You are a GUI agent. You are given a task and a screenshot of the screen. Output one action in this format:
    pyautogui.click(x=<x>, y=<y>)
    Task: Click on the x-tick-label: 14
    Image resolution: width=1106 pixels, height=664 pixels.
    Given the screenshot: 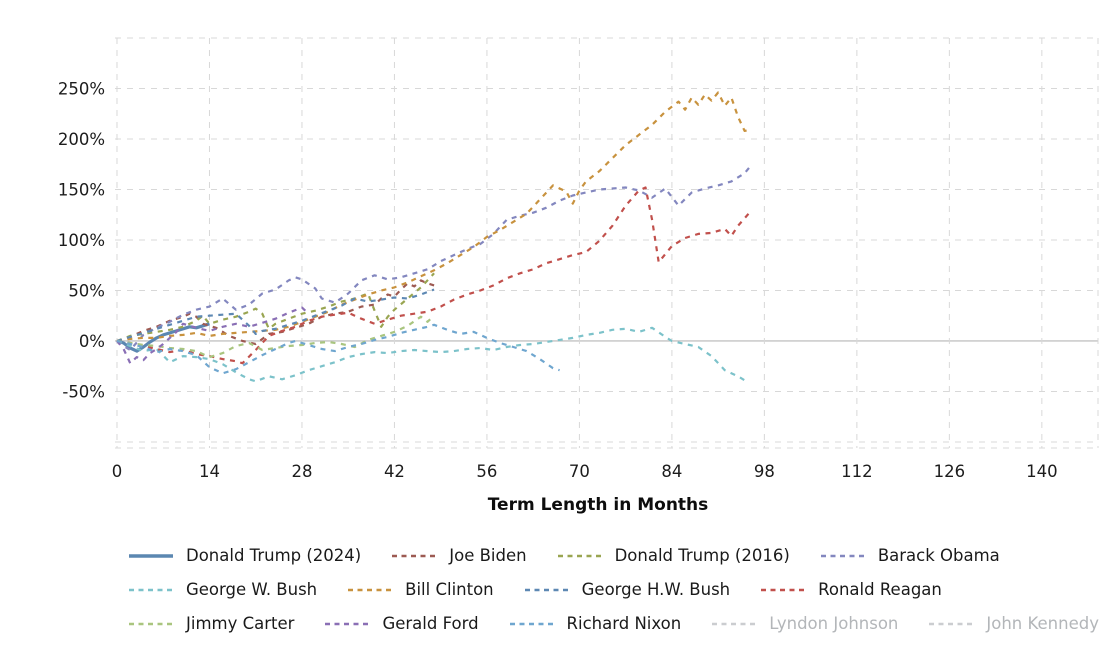 What is the action you would take?
    pyautogui.click(x=209, y=471)
    